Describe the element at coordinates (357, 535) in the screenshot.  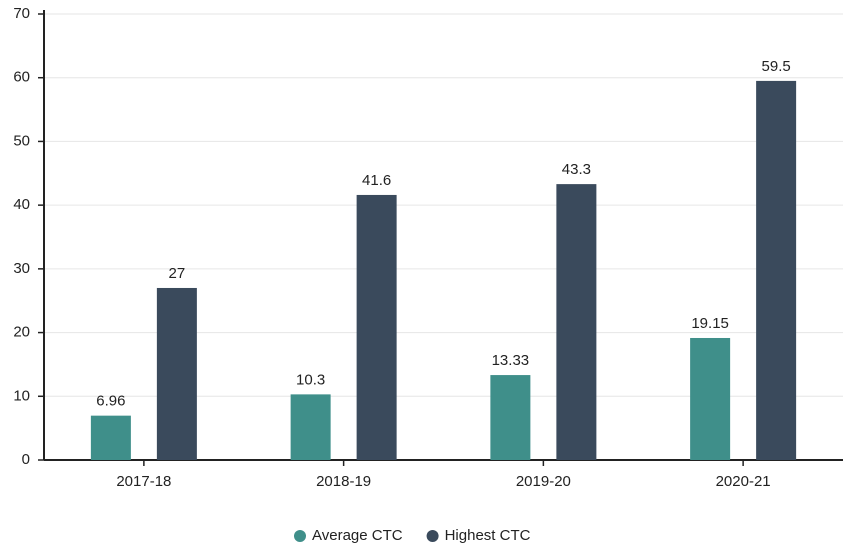
I see `legend-label: Average CTC` at that location.